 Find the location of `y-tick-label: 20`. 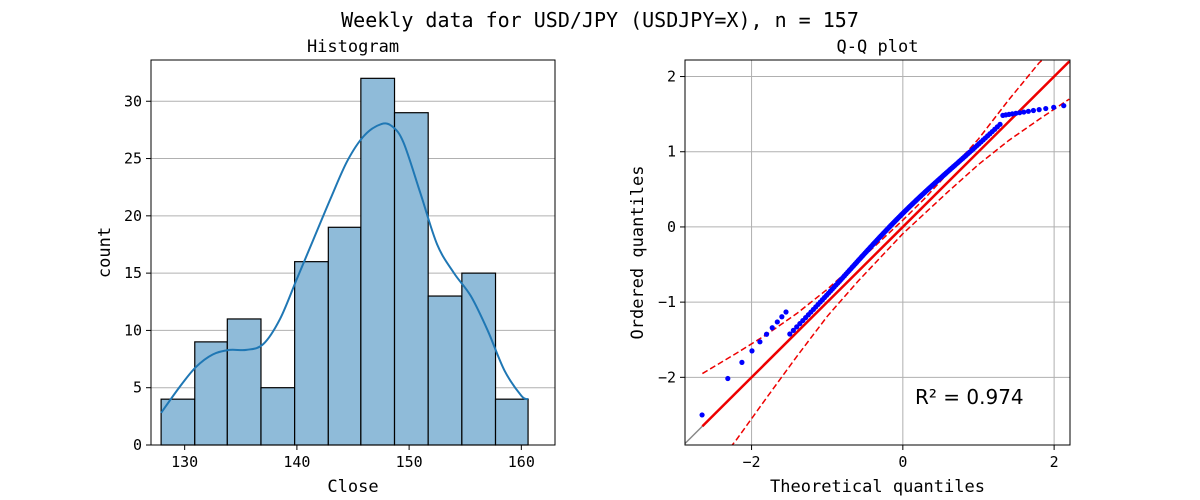

y-tick-label: 20 is located at coordinates (133, 216).